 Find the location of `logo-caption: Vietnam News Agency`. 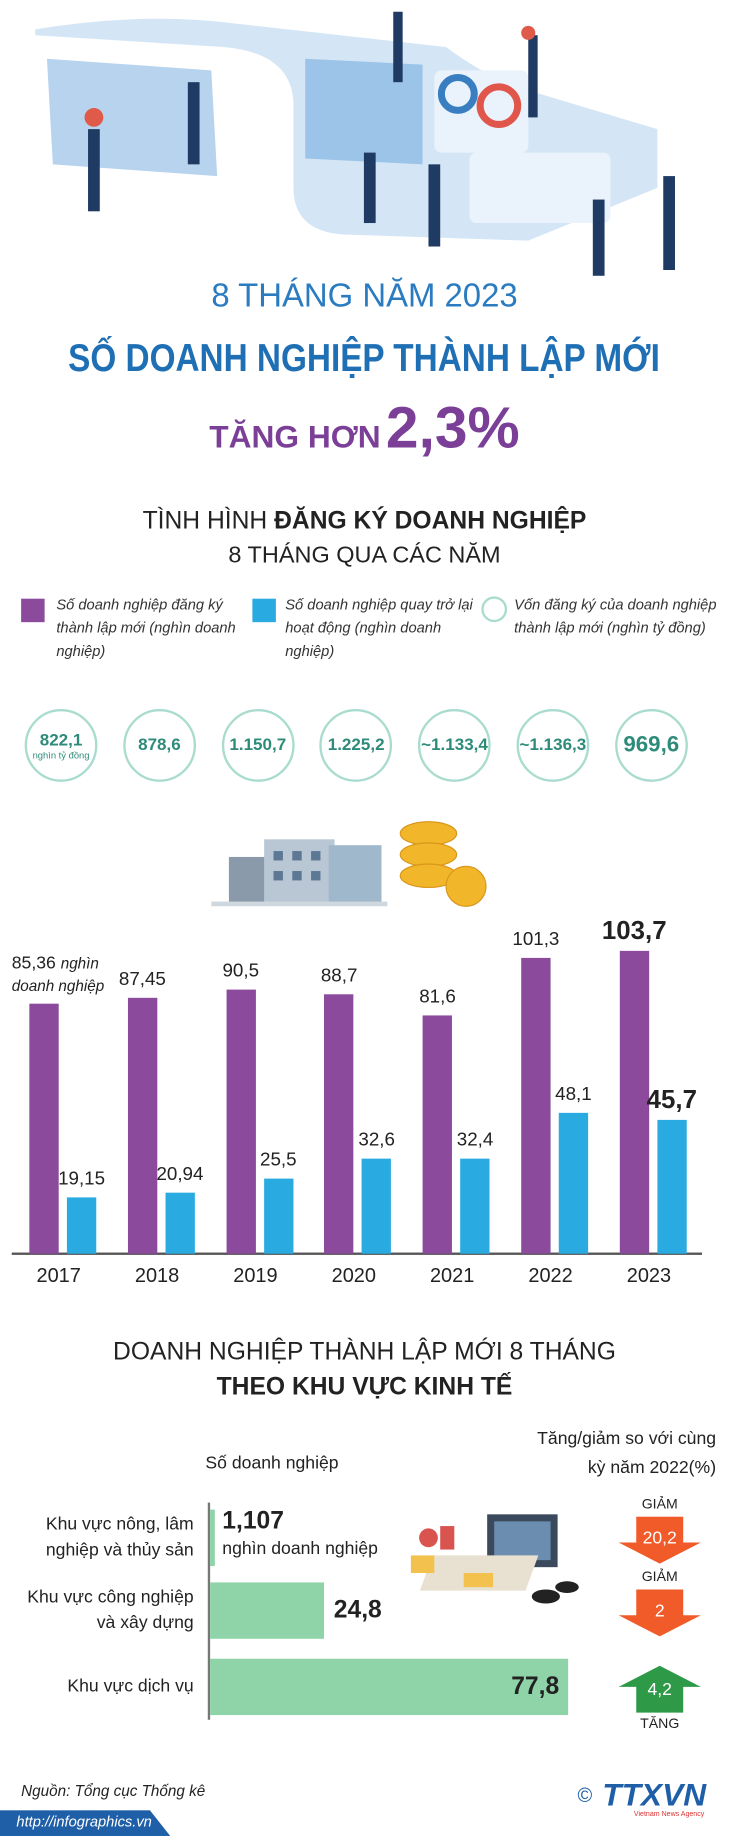

logo-caption: Vietnam News Agency is located at coordinates (669, 1815).